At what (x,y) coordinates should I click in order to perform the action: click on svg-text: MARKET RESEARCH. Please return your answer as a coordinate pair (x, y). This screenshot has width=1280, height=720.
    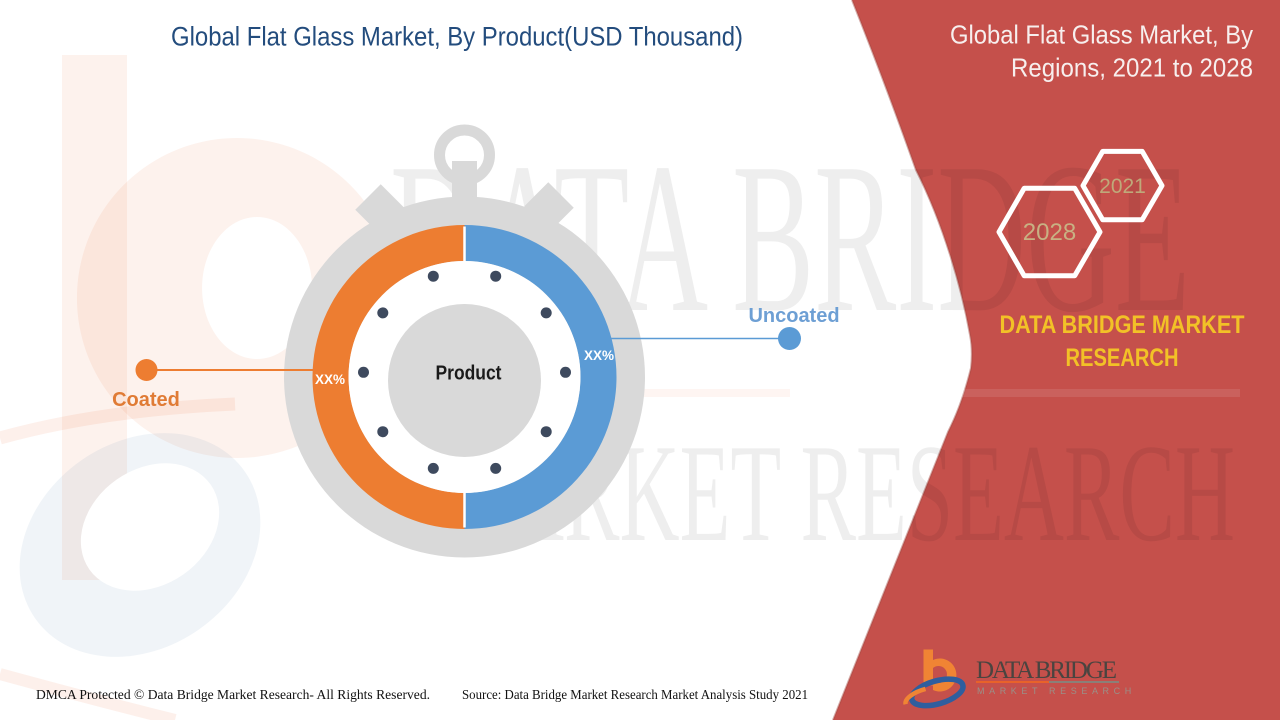
    Looking at the image, I should click on (1056, 691).